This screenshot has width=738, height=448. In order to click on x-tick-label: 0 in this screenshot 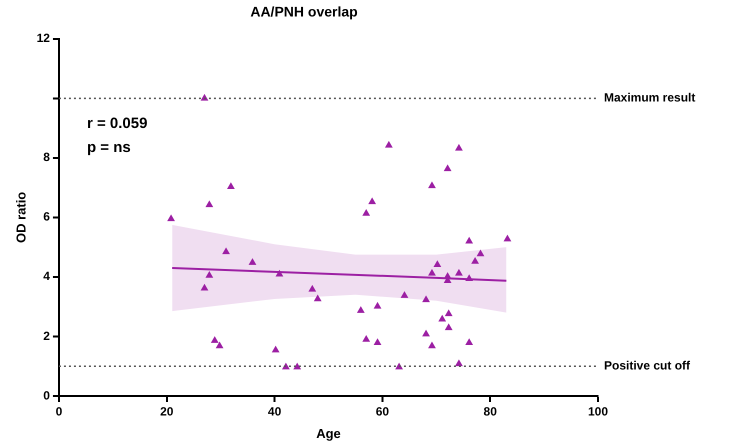, I will do `click(59, 411)`.